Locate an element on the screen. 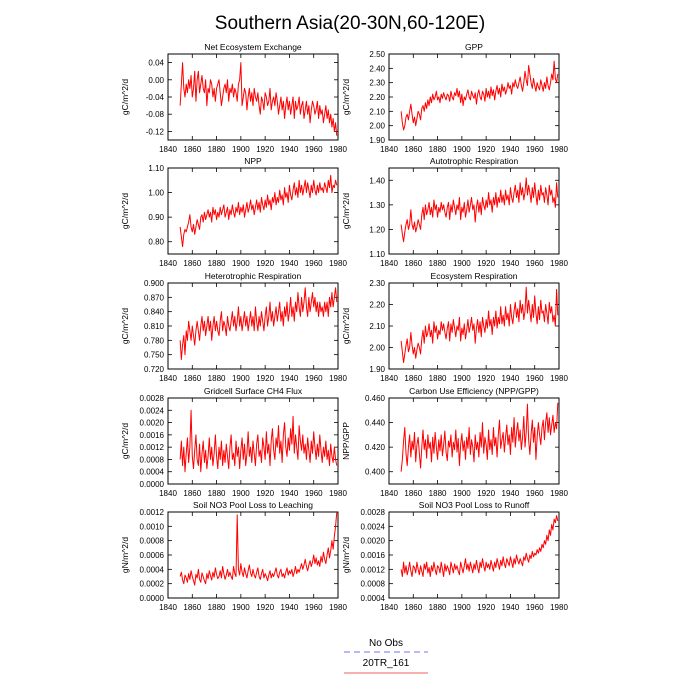 The image size is (700, 700). y-tick-label: 2.30 is located at coordinates (377, 83).